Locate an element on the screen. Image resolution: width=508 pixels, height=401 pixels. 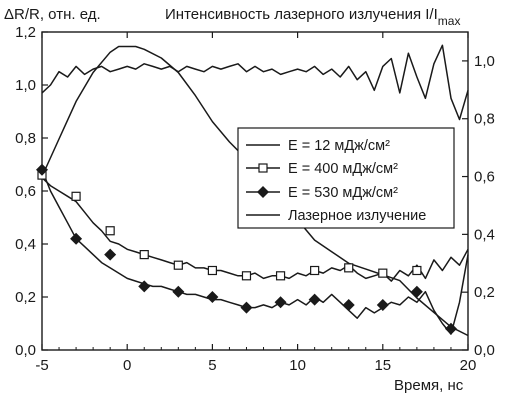
x-tick-label: 20 is located at coordinates (468, 365).